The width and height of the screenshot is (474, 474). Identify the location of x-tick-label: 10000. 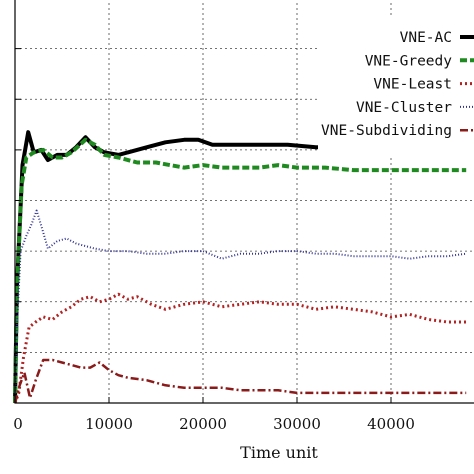
(109, 424).